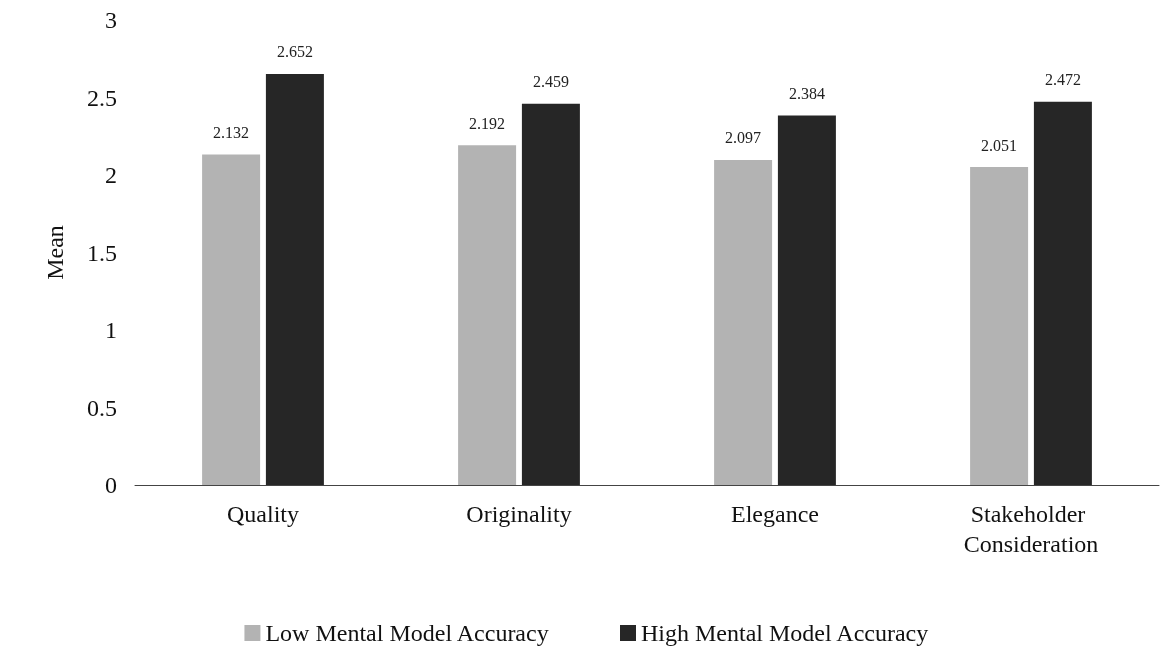  What do you see at coordinates (785, 633) in the screenshot?
I see `legend-label: High Mental Model Accuracy` at bounding box center [785, 633].